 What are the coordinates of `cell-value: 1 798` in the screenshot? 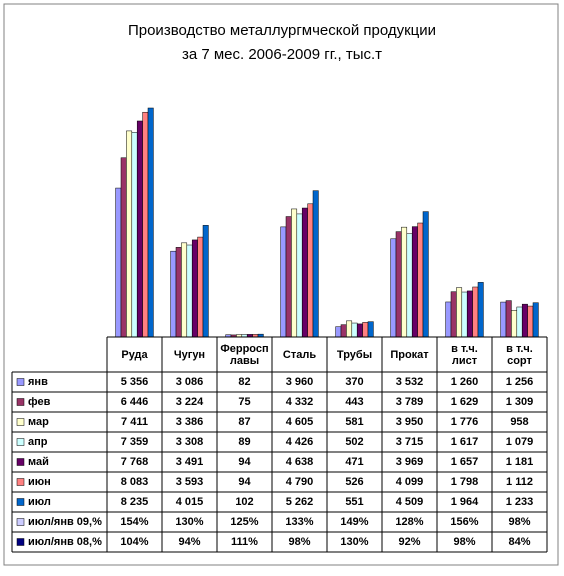 It's located at (465, 482).